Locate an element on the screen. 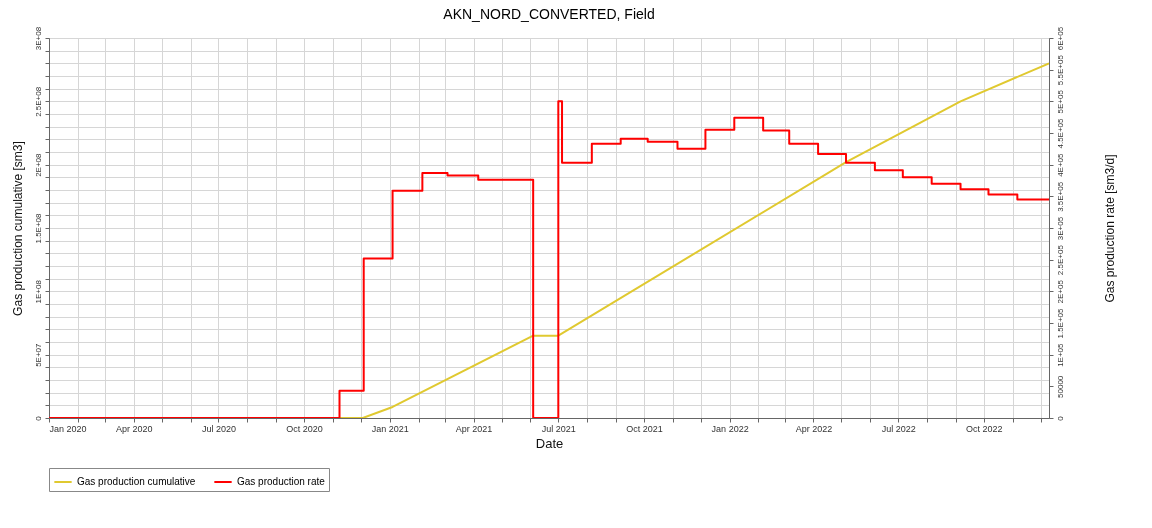  x-tick-label: Apr 2021 is located at coordinates (474, 428).